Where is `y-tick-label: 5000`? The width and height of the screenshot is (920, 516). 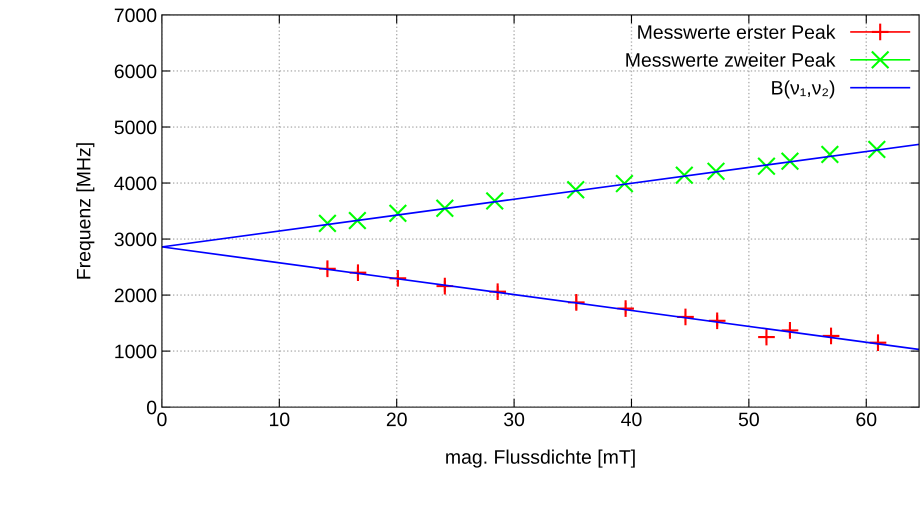 y-tick-label: 5000 is located at coordinates (135, 127).